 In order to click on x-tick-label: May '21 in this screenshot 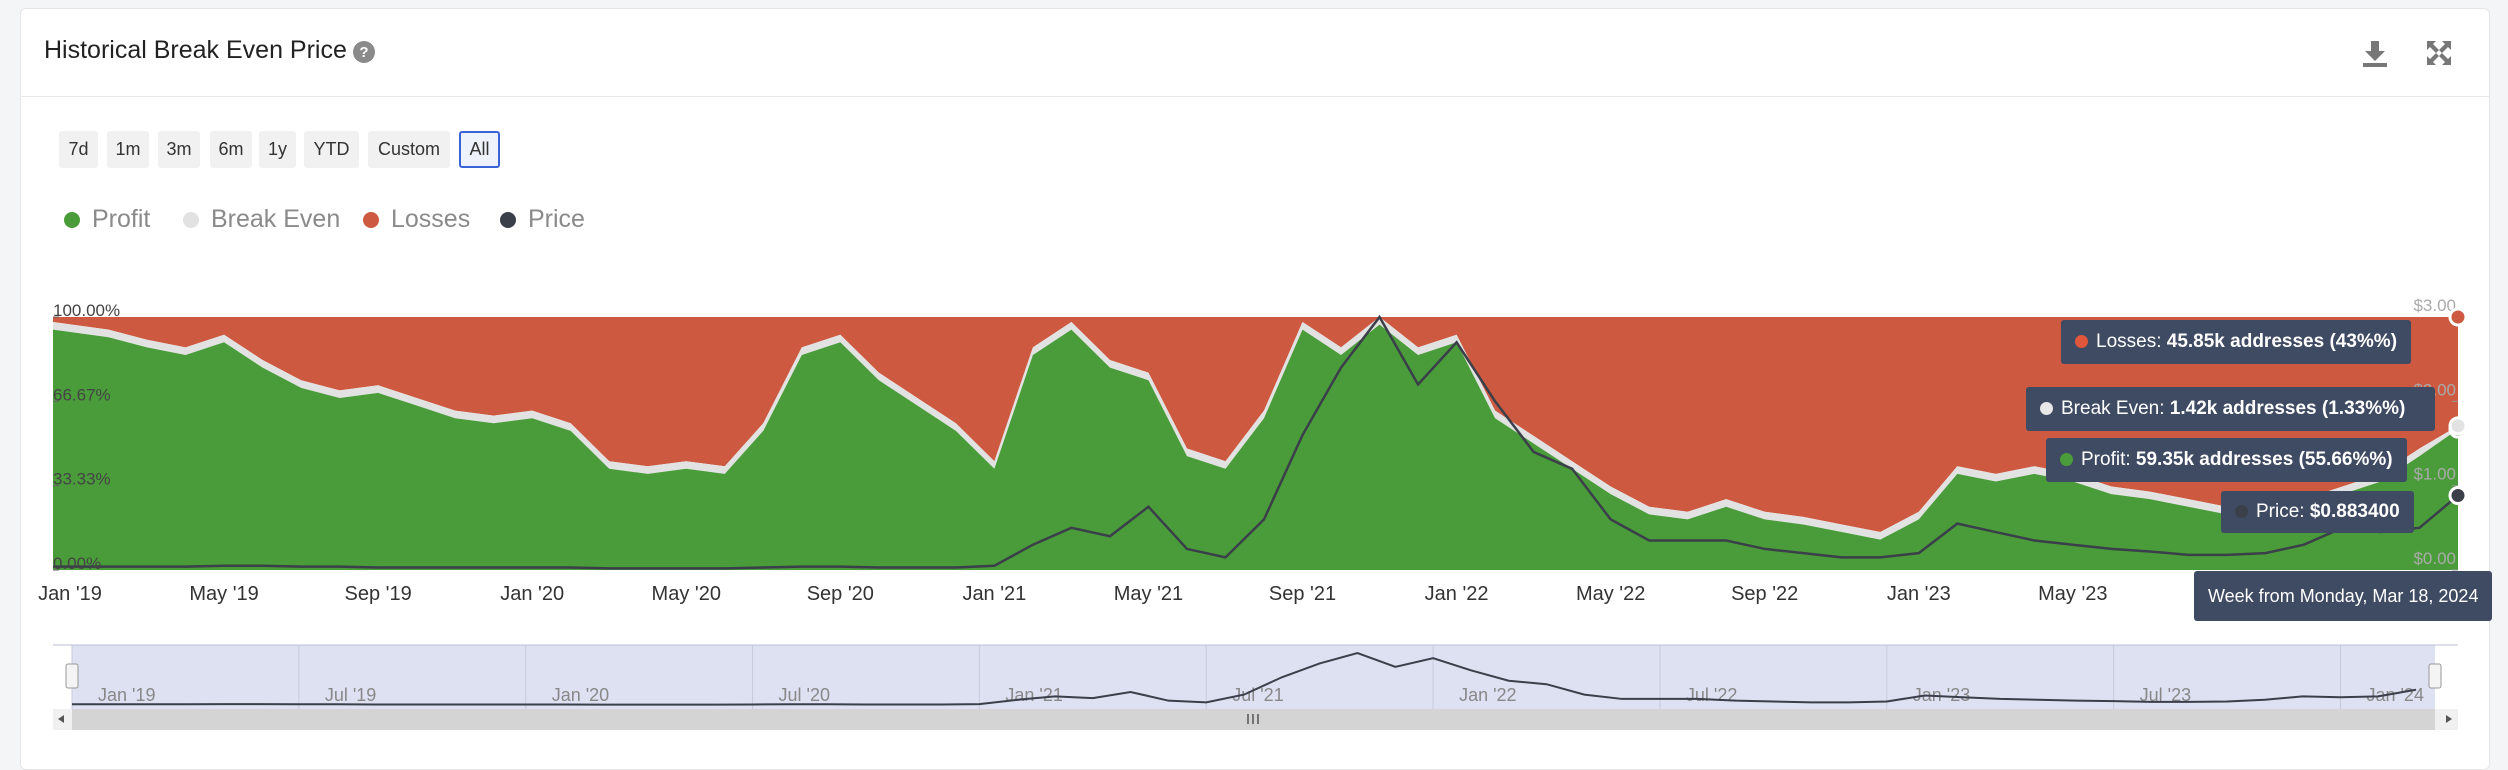, I will do `click(1148, 594)`.